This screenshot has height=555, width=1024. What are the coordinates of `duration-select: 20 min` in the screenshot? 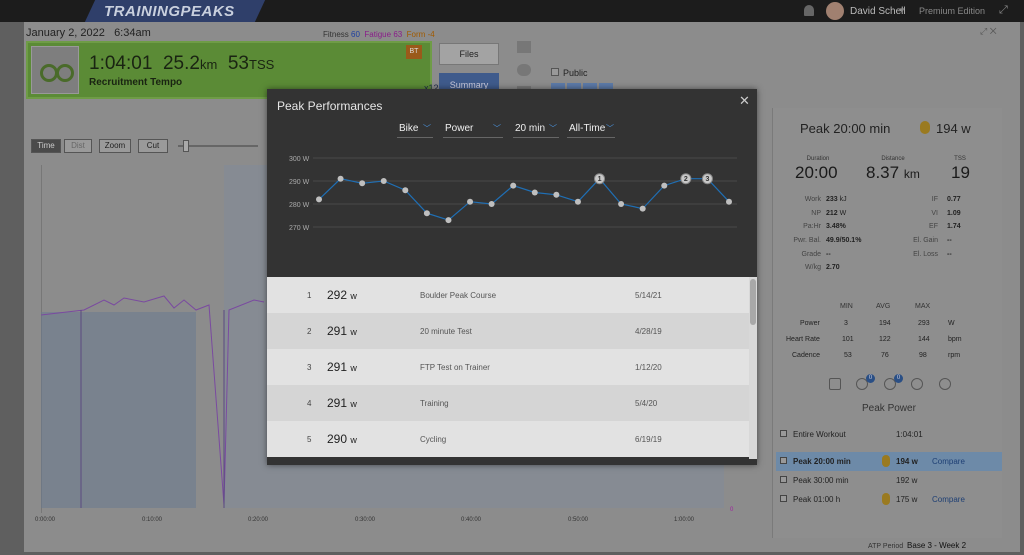 It's located at (530, 128).